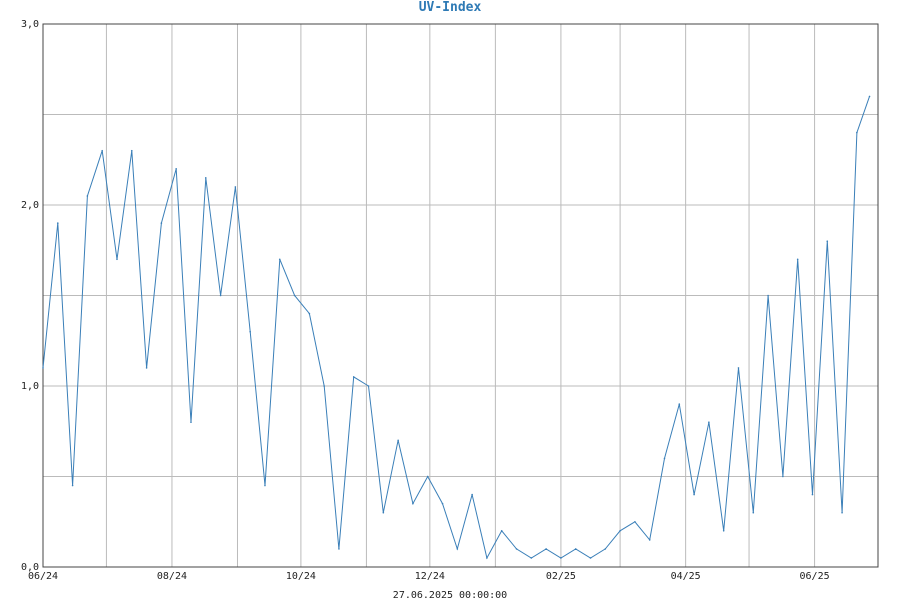 The height and width of the screenshot is (600, 900). Describe the element at coordinates (450, 7) in the screenshot. I see `chart-title: UV-Index` at that location.